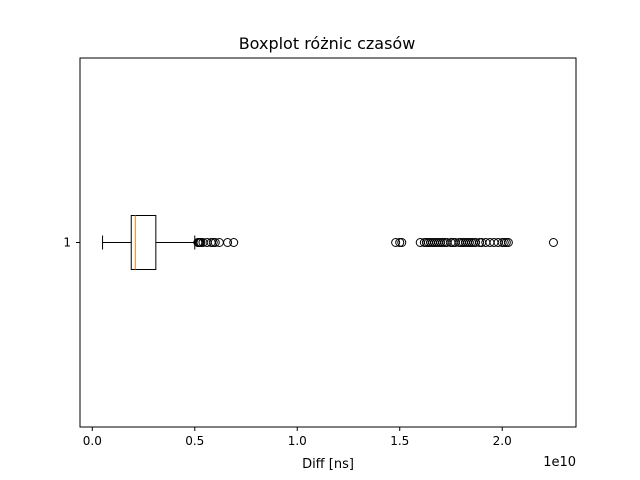 Image resolution: width=640 pixels, height=480 pixels. I want to click on x-tick-label: 0.0, so click(92, 441).